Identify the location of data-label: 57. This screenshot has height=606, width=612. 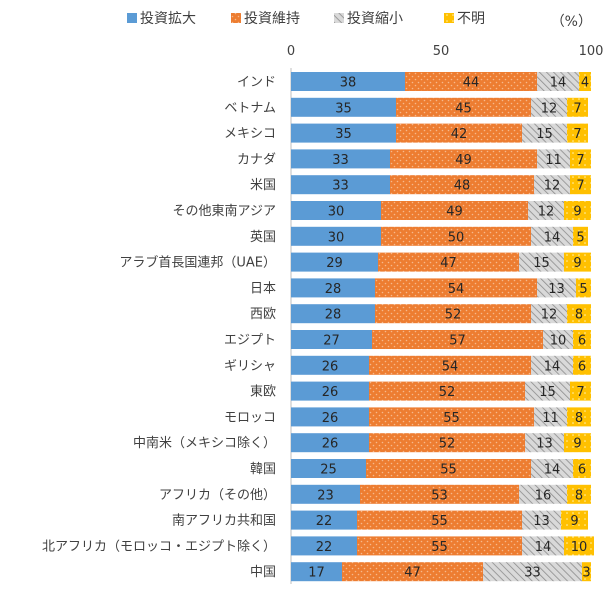
(457, 341).